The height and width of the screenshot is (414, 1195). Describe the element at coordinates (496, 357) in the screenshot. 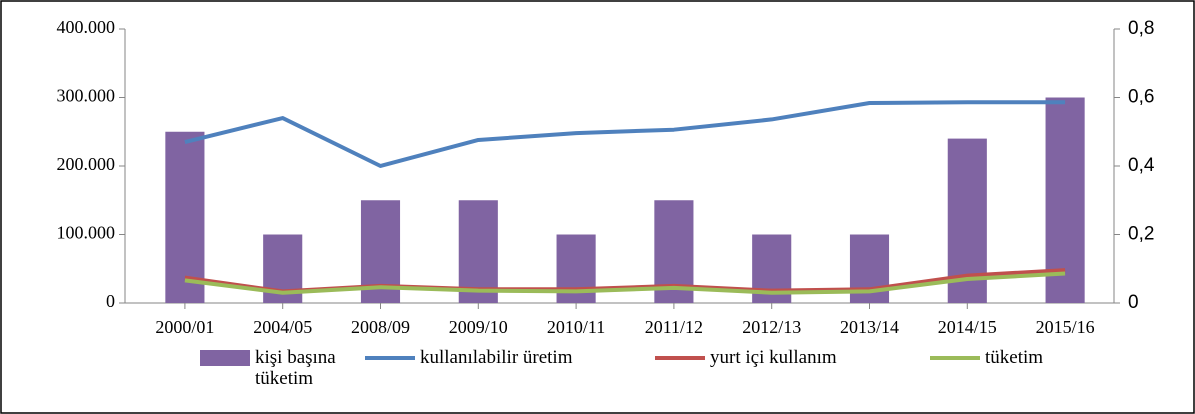

I see `legend-label: kullanılabilir üretim` at that location.